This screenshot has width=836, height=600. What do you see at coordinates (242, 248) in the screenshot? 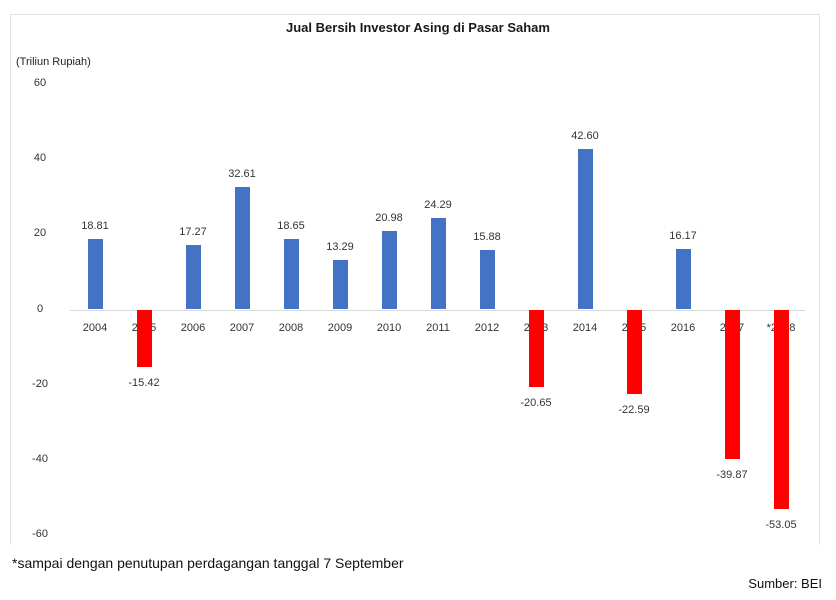
I see `bar-2007` at bounding box center [242, 248].